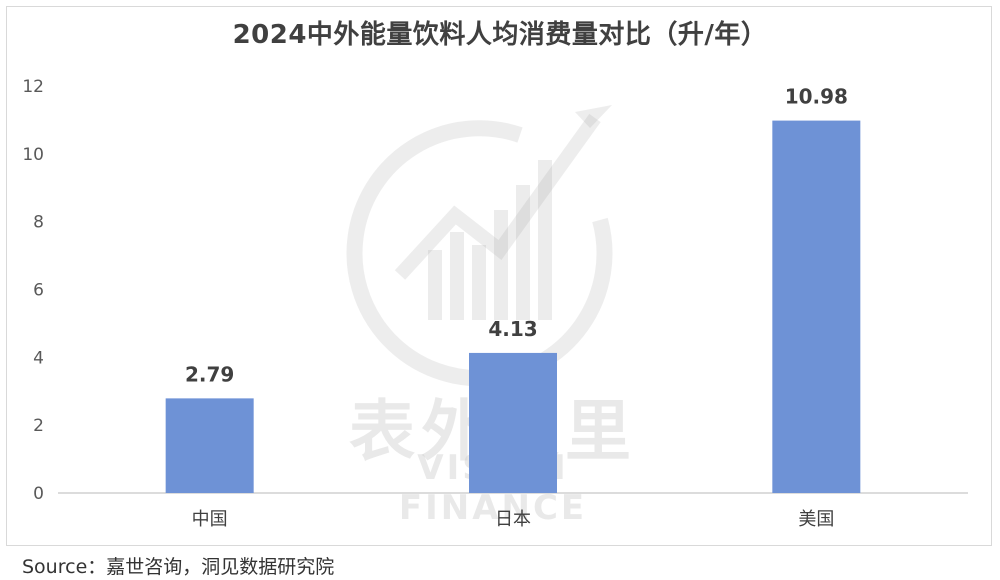  What do you see at coordinates (38, 494) in the screenshot?
I see `y-tick-label: 0` at bounding box center [38, 494].